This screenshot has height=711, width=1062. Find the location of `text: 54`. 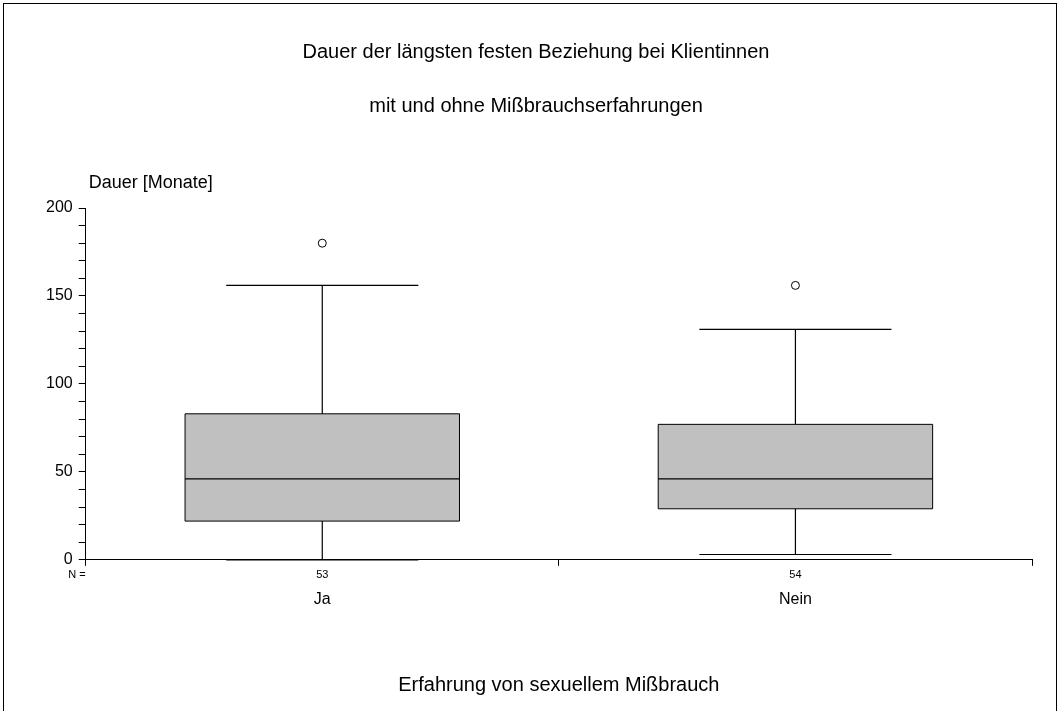

text: 54 is located at coordinates (795, 574).